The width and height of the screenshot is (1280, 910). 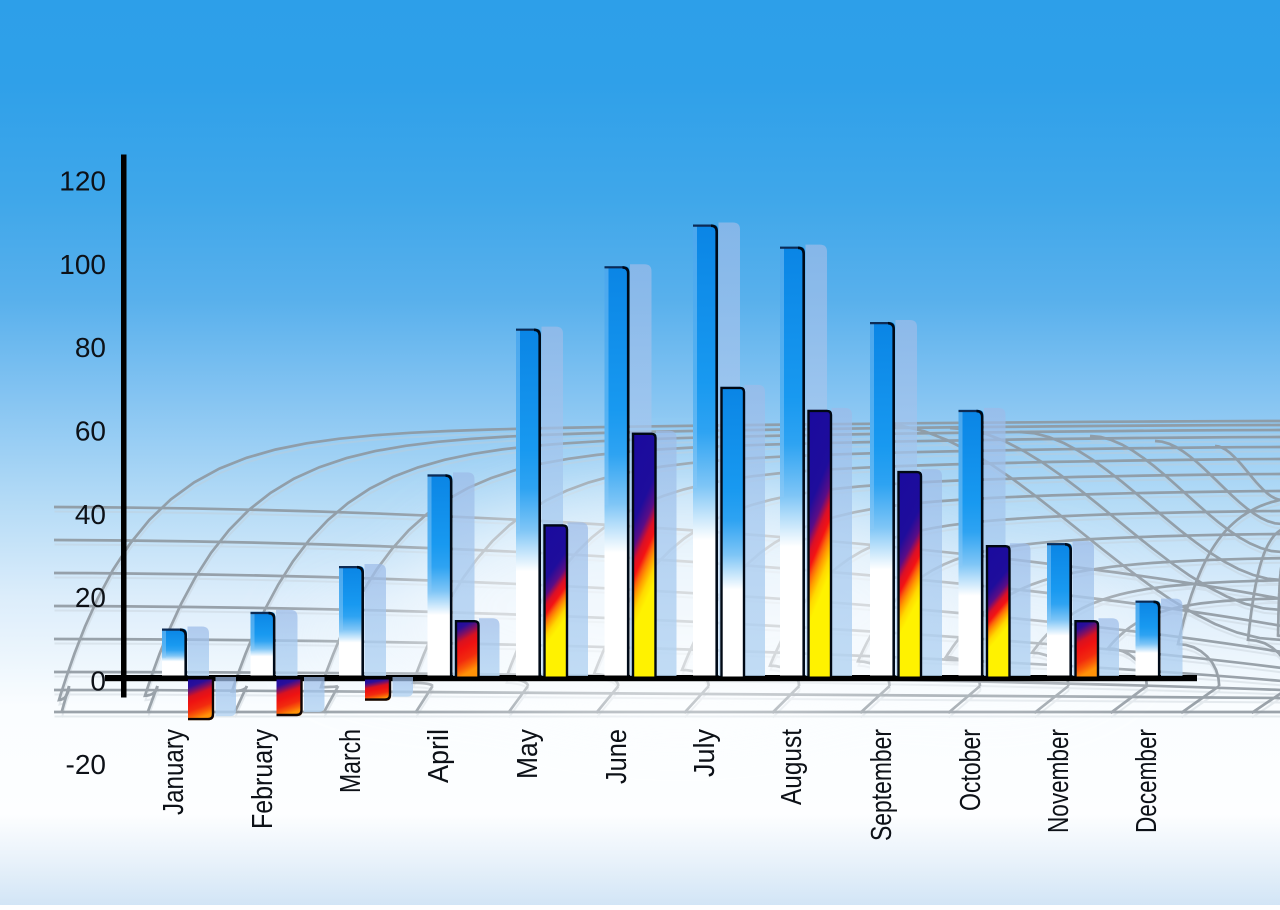 I want to click on svg-text: 0, so click(x=98, y=681).